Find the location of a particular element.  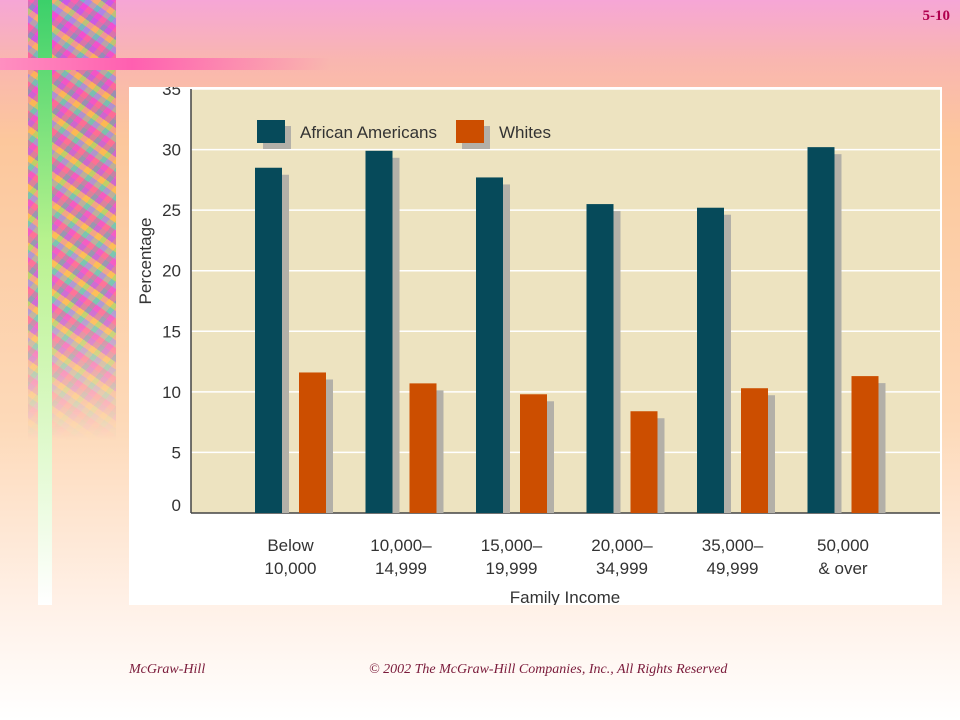

y-tick-label: 35 is located at coordinates (171, 93).